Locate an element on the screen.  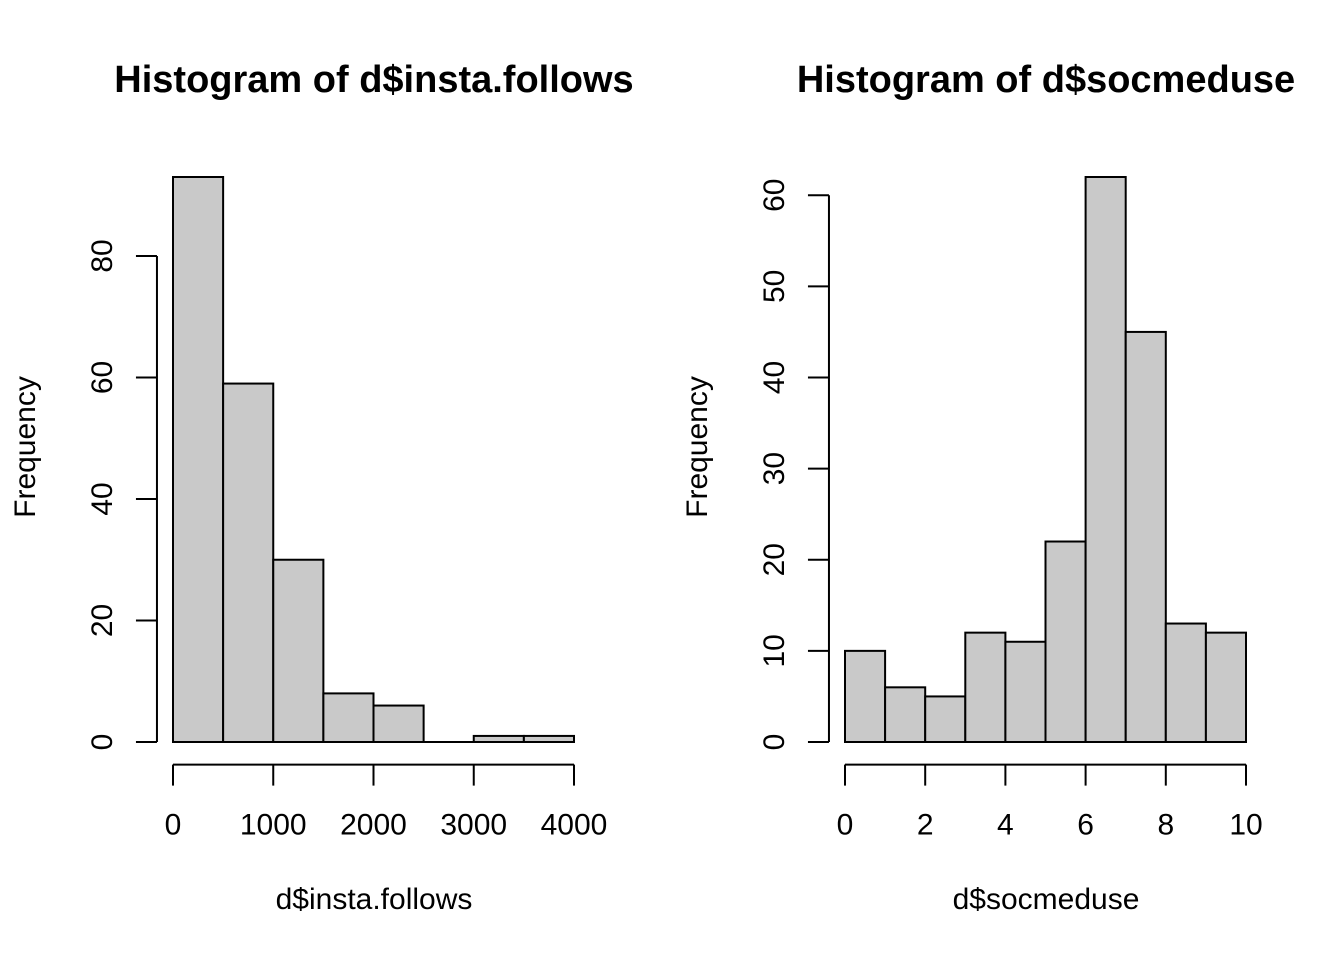
x-axis-label: d$socmeduse is located at coordinates (1046, 899).